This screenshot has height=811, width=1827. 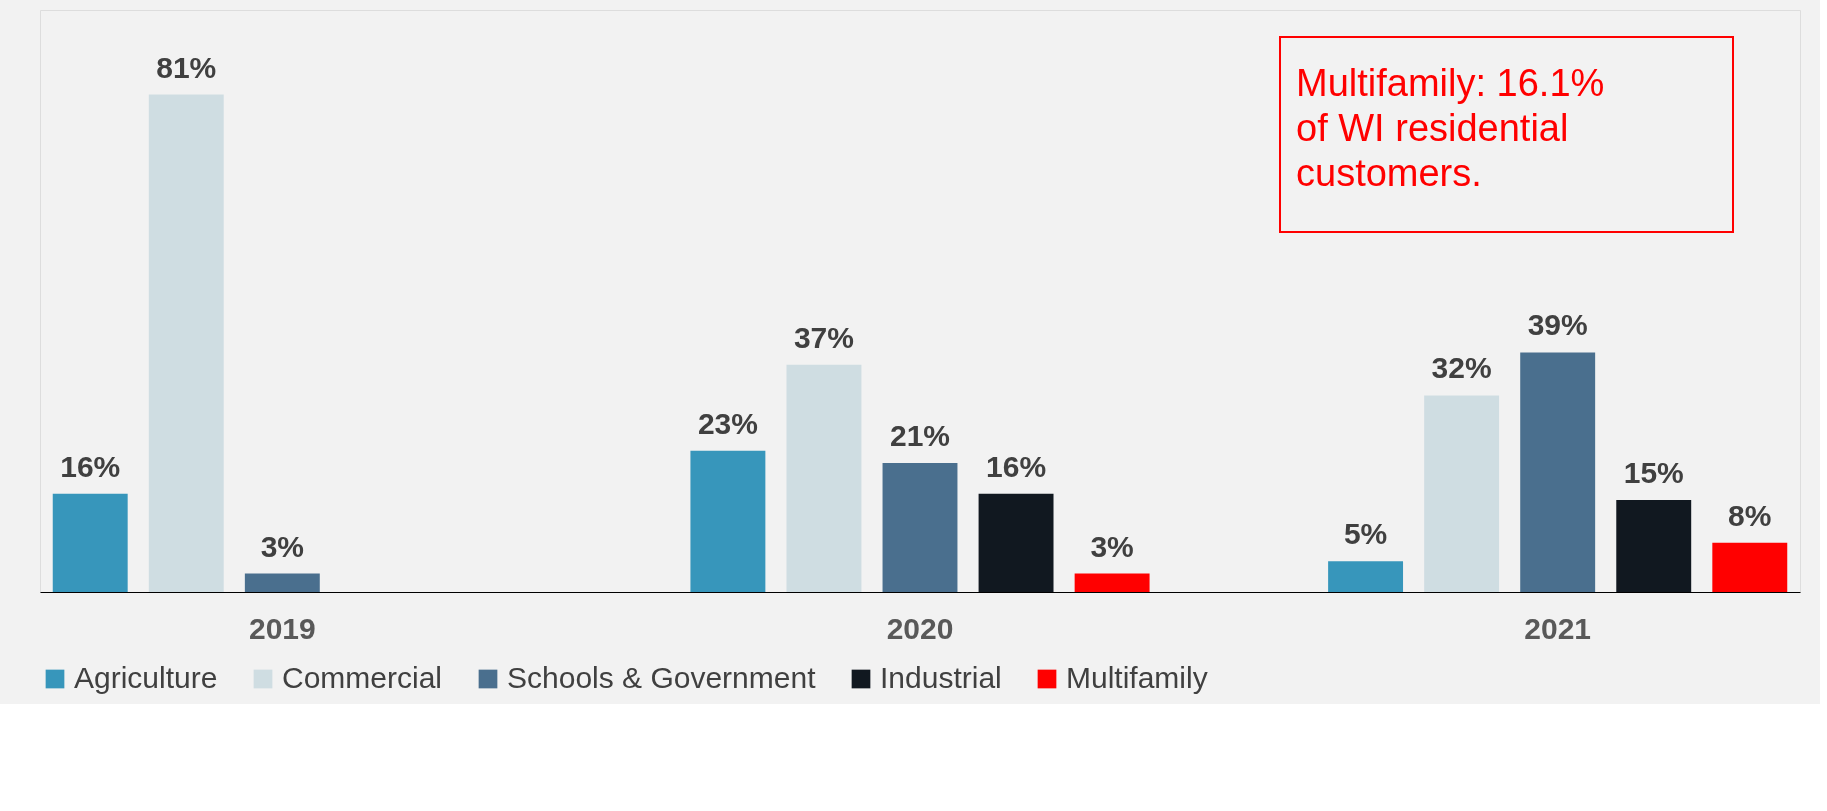 What do you see at coordinates (1558, 628) in the screenshot?
I see `x-tick-label: 2021` at bounding box center [1558, 628].